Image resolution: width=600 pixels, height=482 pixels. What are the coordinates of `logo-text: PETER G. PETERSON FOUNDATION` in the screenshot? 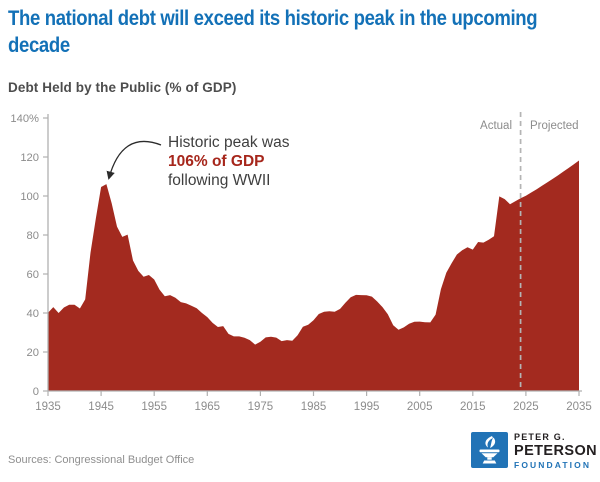 It's located at (555, 450).